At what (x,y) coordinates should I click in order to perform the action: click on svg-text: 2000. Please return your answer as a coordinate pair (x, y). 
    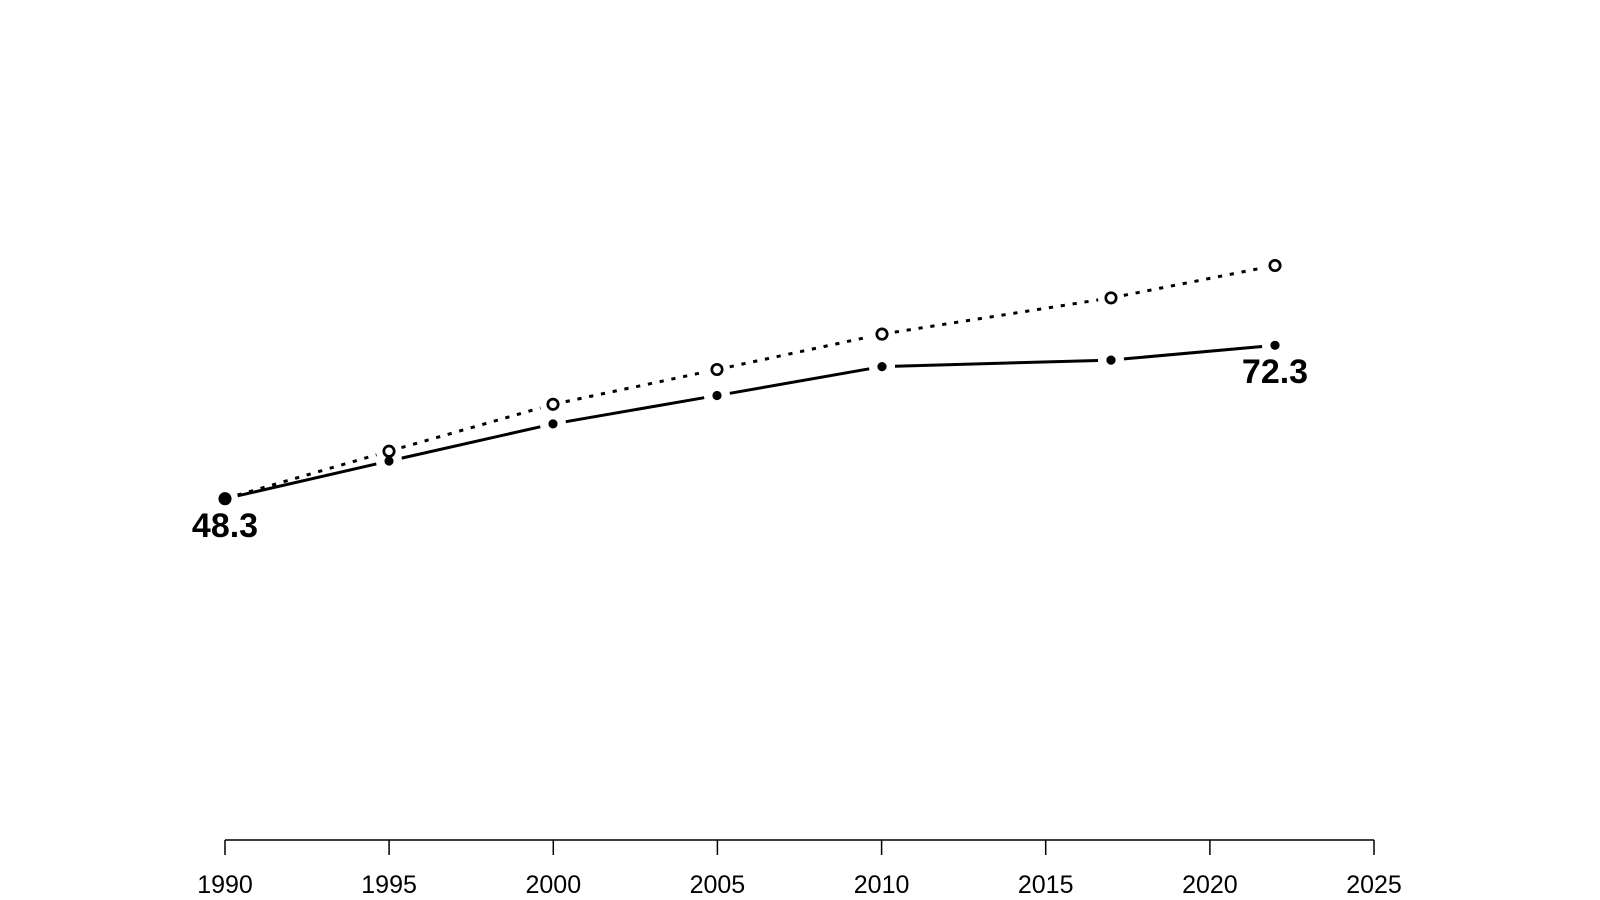
    Looking at the image, I should click on (553, 885).